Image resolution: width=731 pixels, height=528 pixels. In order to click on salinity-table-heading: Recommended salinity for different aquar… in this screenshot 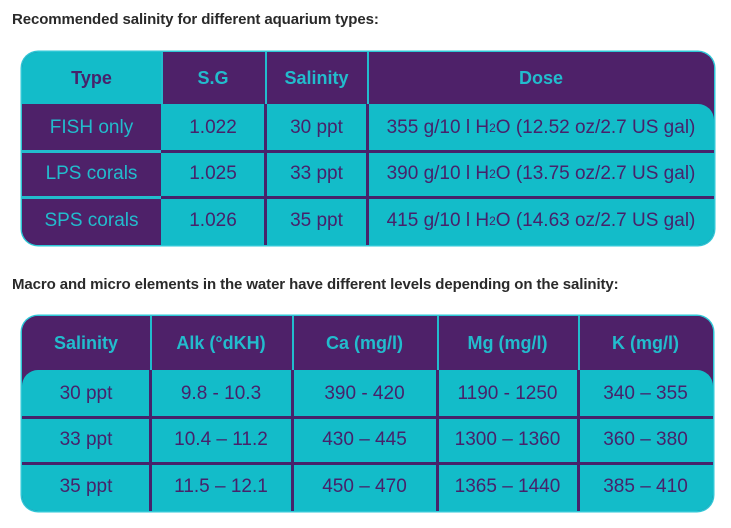, I will do `click(195, 19)`.